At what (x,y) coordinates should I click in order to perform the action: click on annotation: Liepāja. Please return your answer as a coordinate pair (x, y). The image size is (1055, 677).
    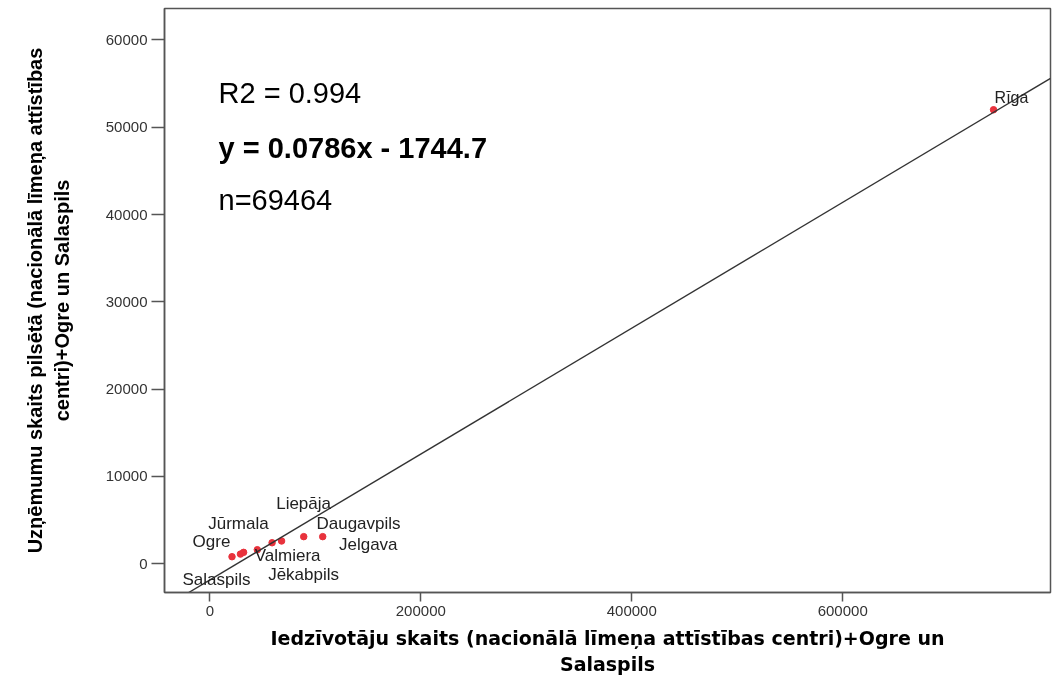
    Looking at the image, I should click on (304, 504).